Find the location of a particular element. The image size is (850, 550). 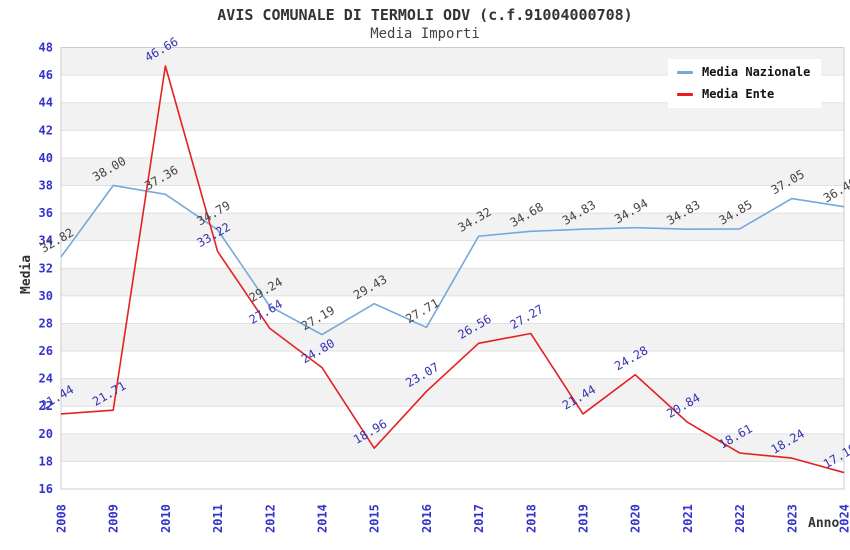

y-tick-label: 32 is located at coordinates (46, 268).